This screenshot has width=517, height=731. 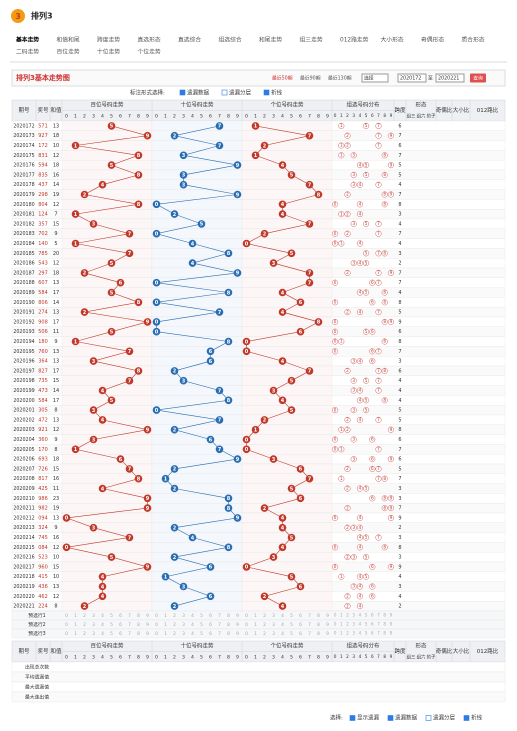 What do you see at coordinates (340, 78) in the screenshot?
I see `range-link: 最近130期` at bounding box center [340, 78].